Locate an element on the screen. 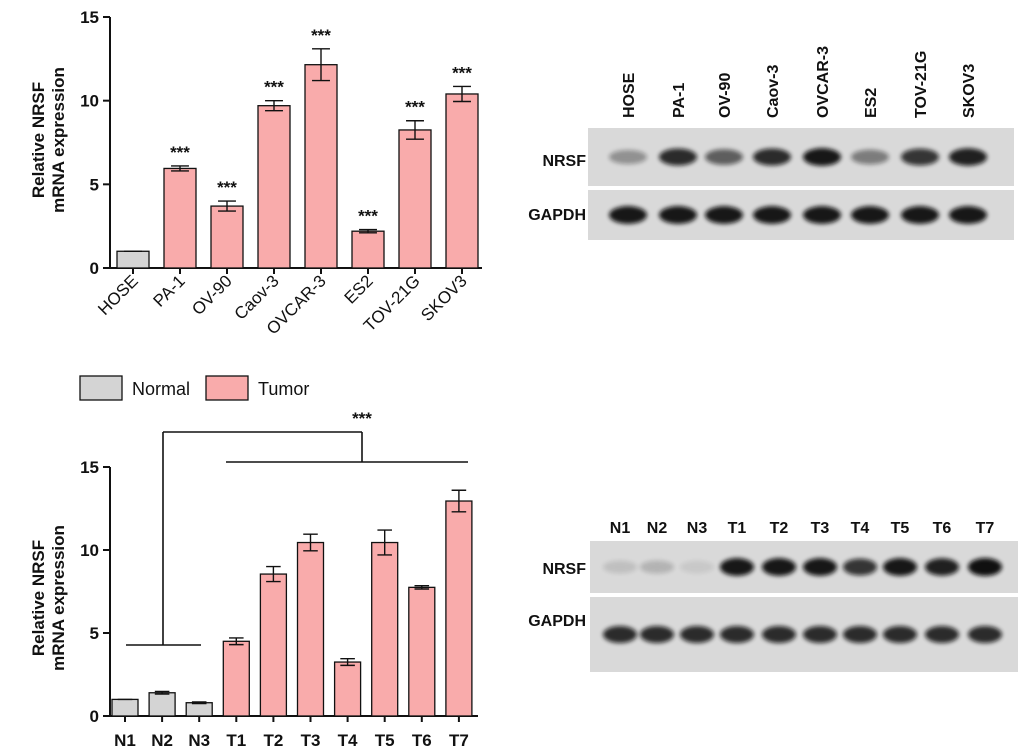 Image resolution: width=1027 pixels, height=754 pixels. y-axis-label: Relative NRSF is located at coordinates (38, 140).